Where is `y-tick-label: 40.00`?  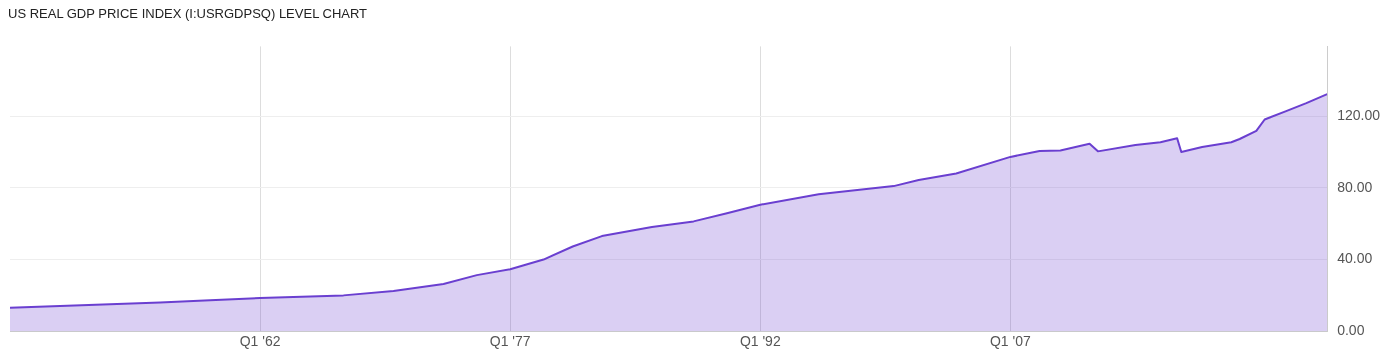
y-tick-label: 40.00 is located at coordinates (1355, 258).